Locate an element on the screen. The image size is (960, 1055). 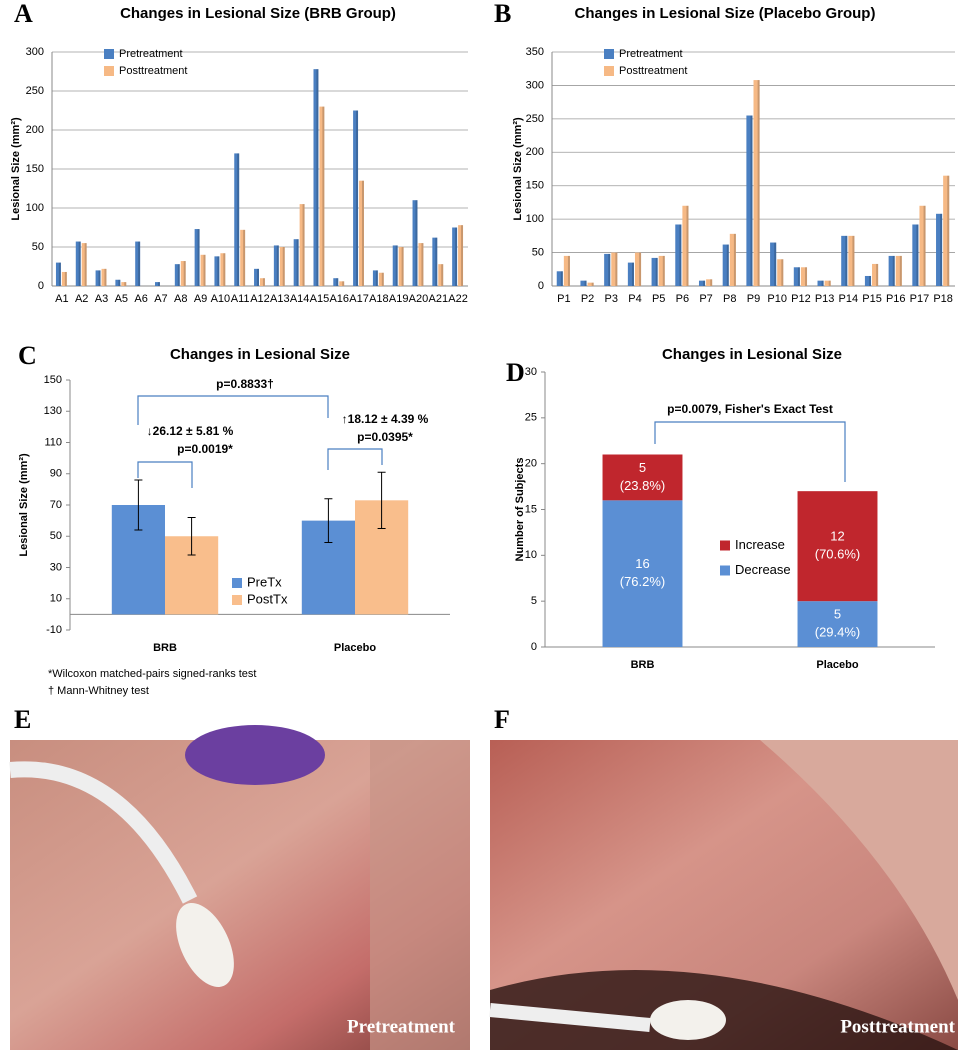
y-axis-label: Number of Subjects is located at coordinates (520, 510).